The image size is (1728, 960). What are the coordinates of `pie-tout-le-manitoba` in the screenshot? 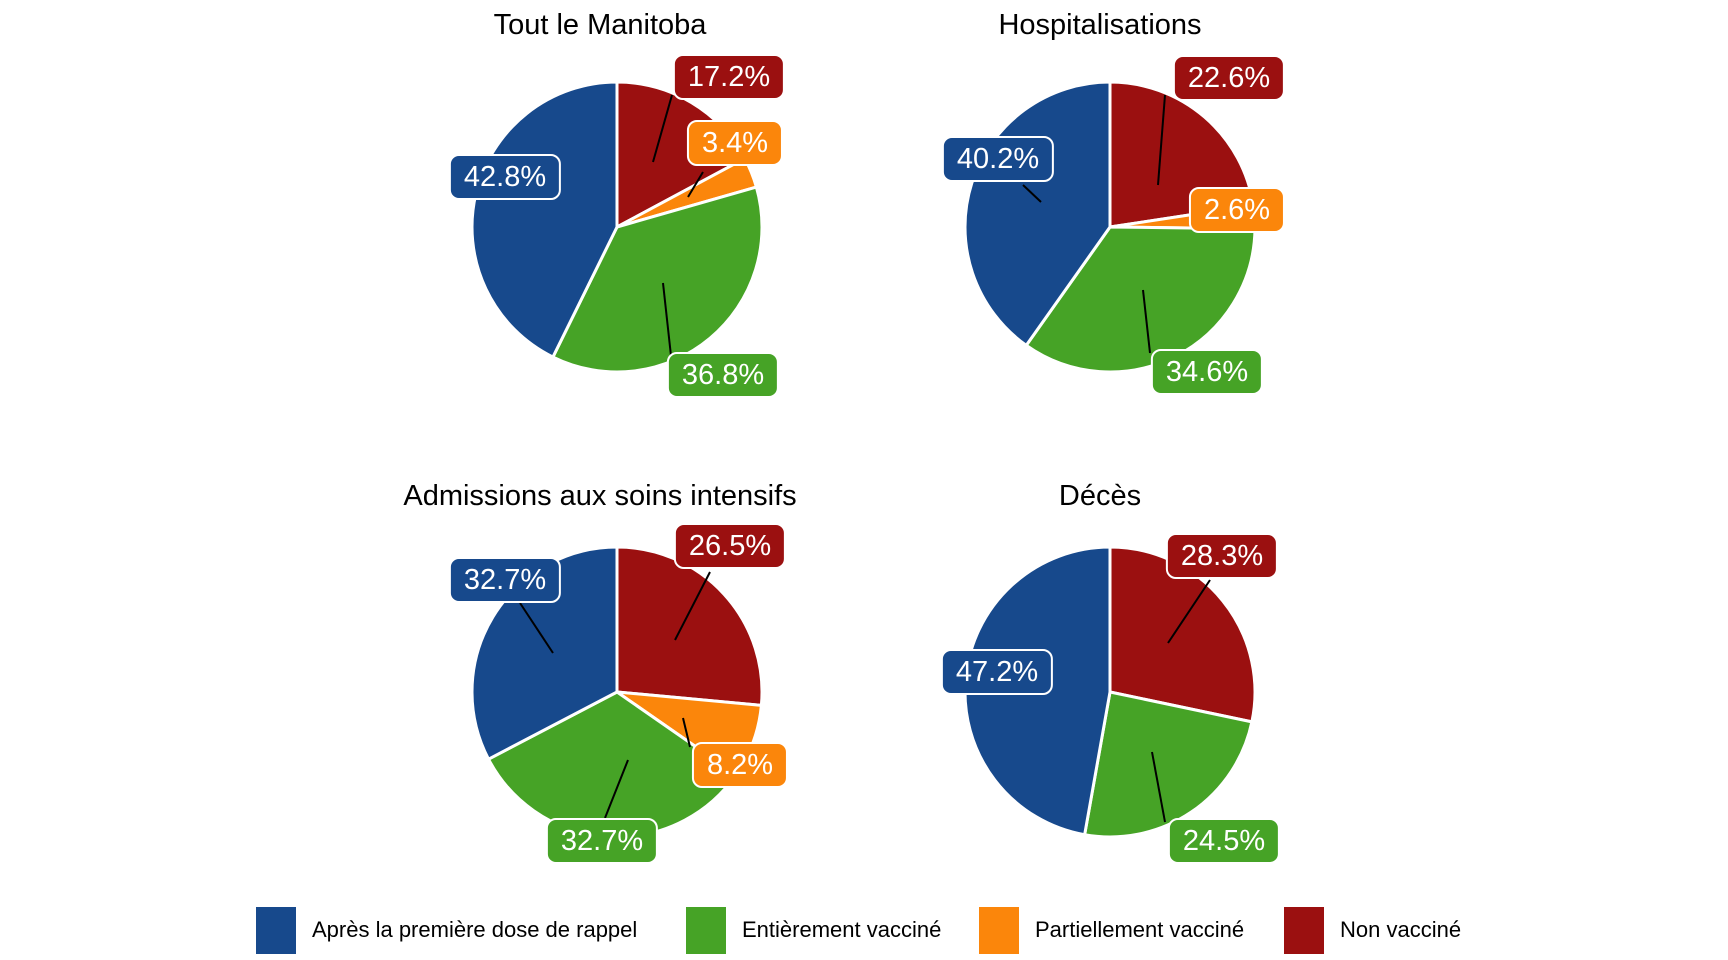 It's located at (617, 227).